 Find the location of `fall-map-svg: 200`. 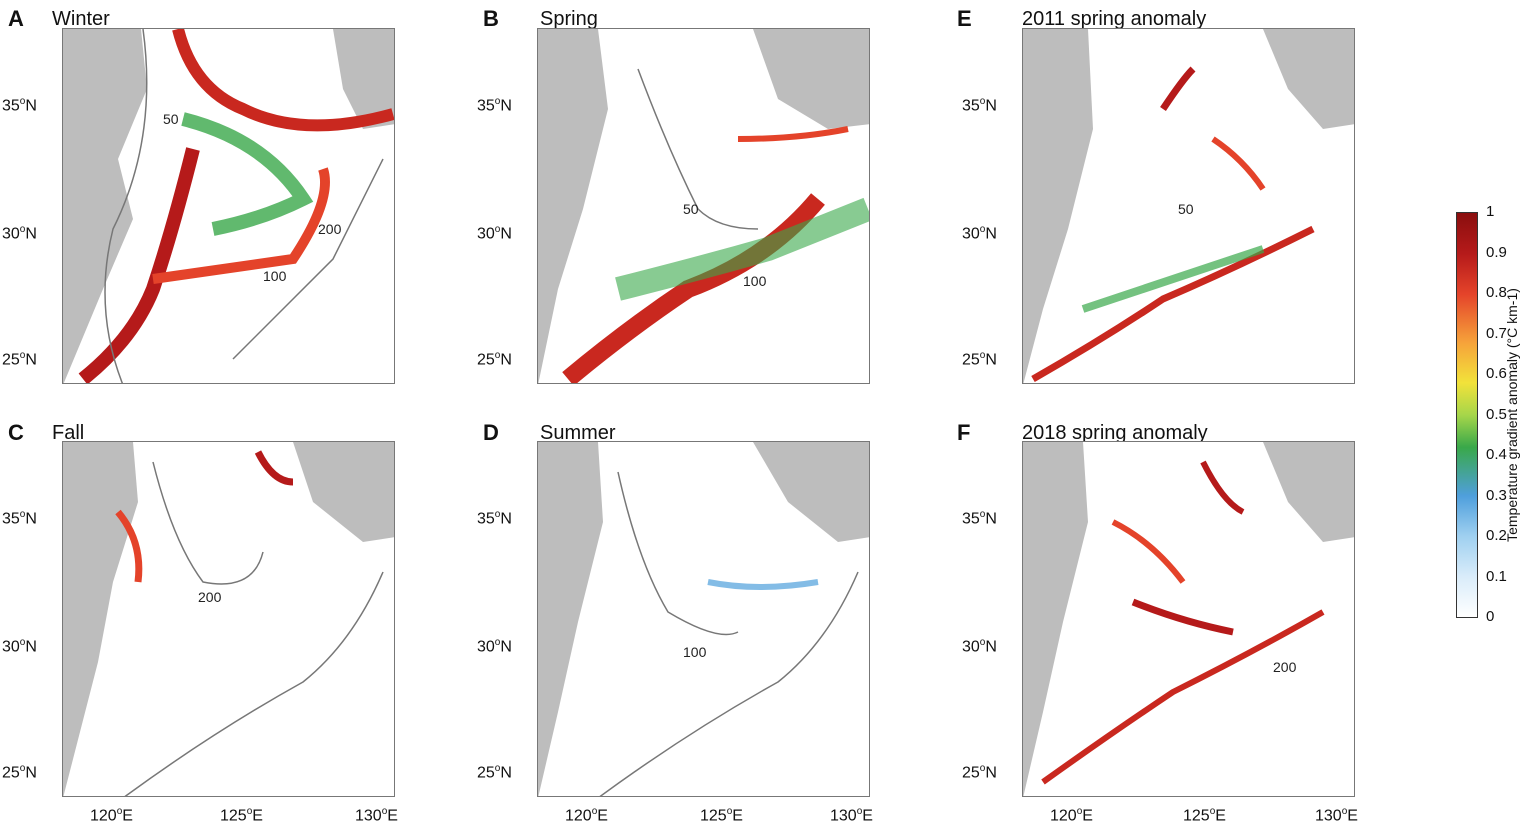

fall-map-svg: 200 is located at coordinates (228, 619).